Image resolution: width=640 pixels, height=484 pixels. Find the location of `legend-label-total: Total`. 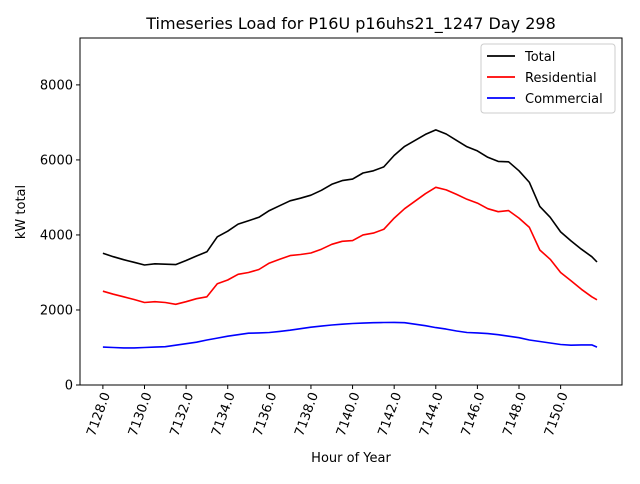

legend-label-total: Total is located at coordinates (539, 57).